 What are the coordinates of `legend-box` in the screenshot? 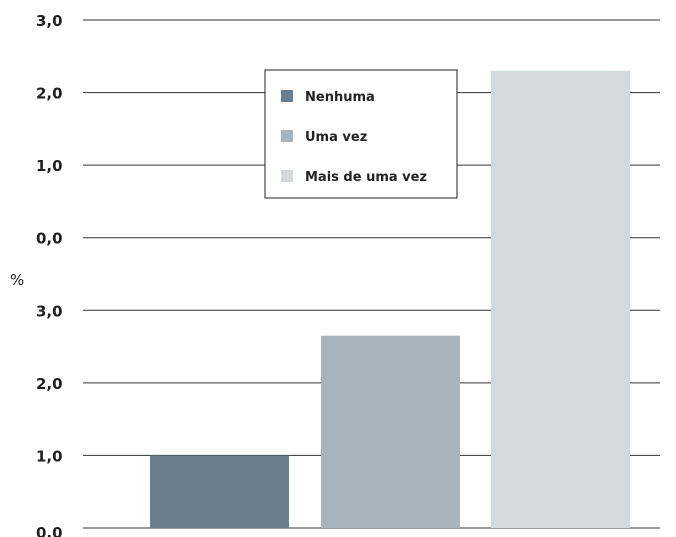 It's located at (361, 134).